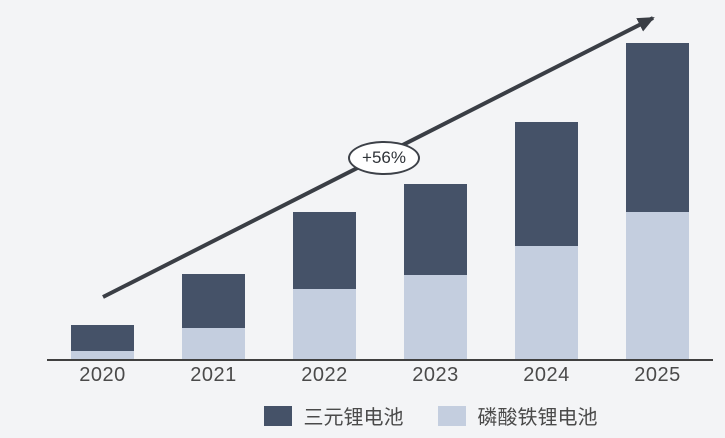 The width and height of the screenshot is (725, 438). I want to click on bar-segment-lfp-battery-2023, so click(435, 317).